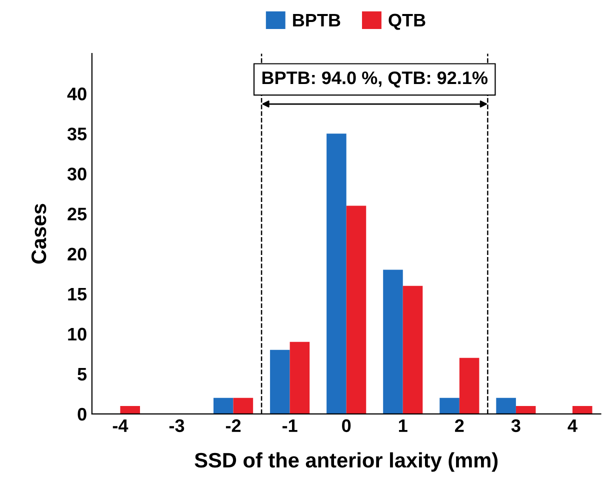  What do you see at coordinates (573, 425) in the screenshot?
I see `x-tick-label: 4` at bounding box center [573, 425].